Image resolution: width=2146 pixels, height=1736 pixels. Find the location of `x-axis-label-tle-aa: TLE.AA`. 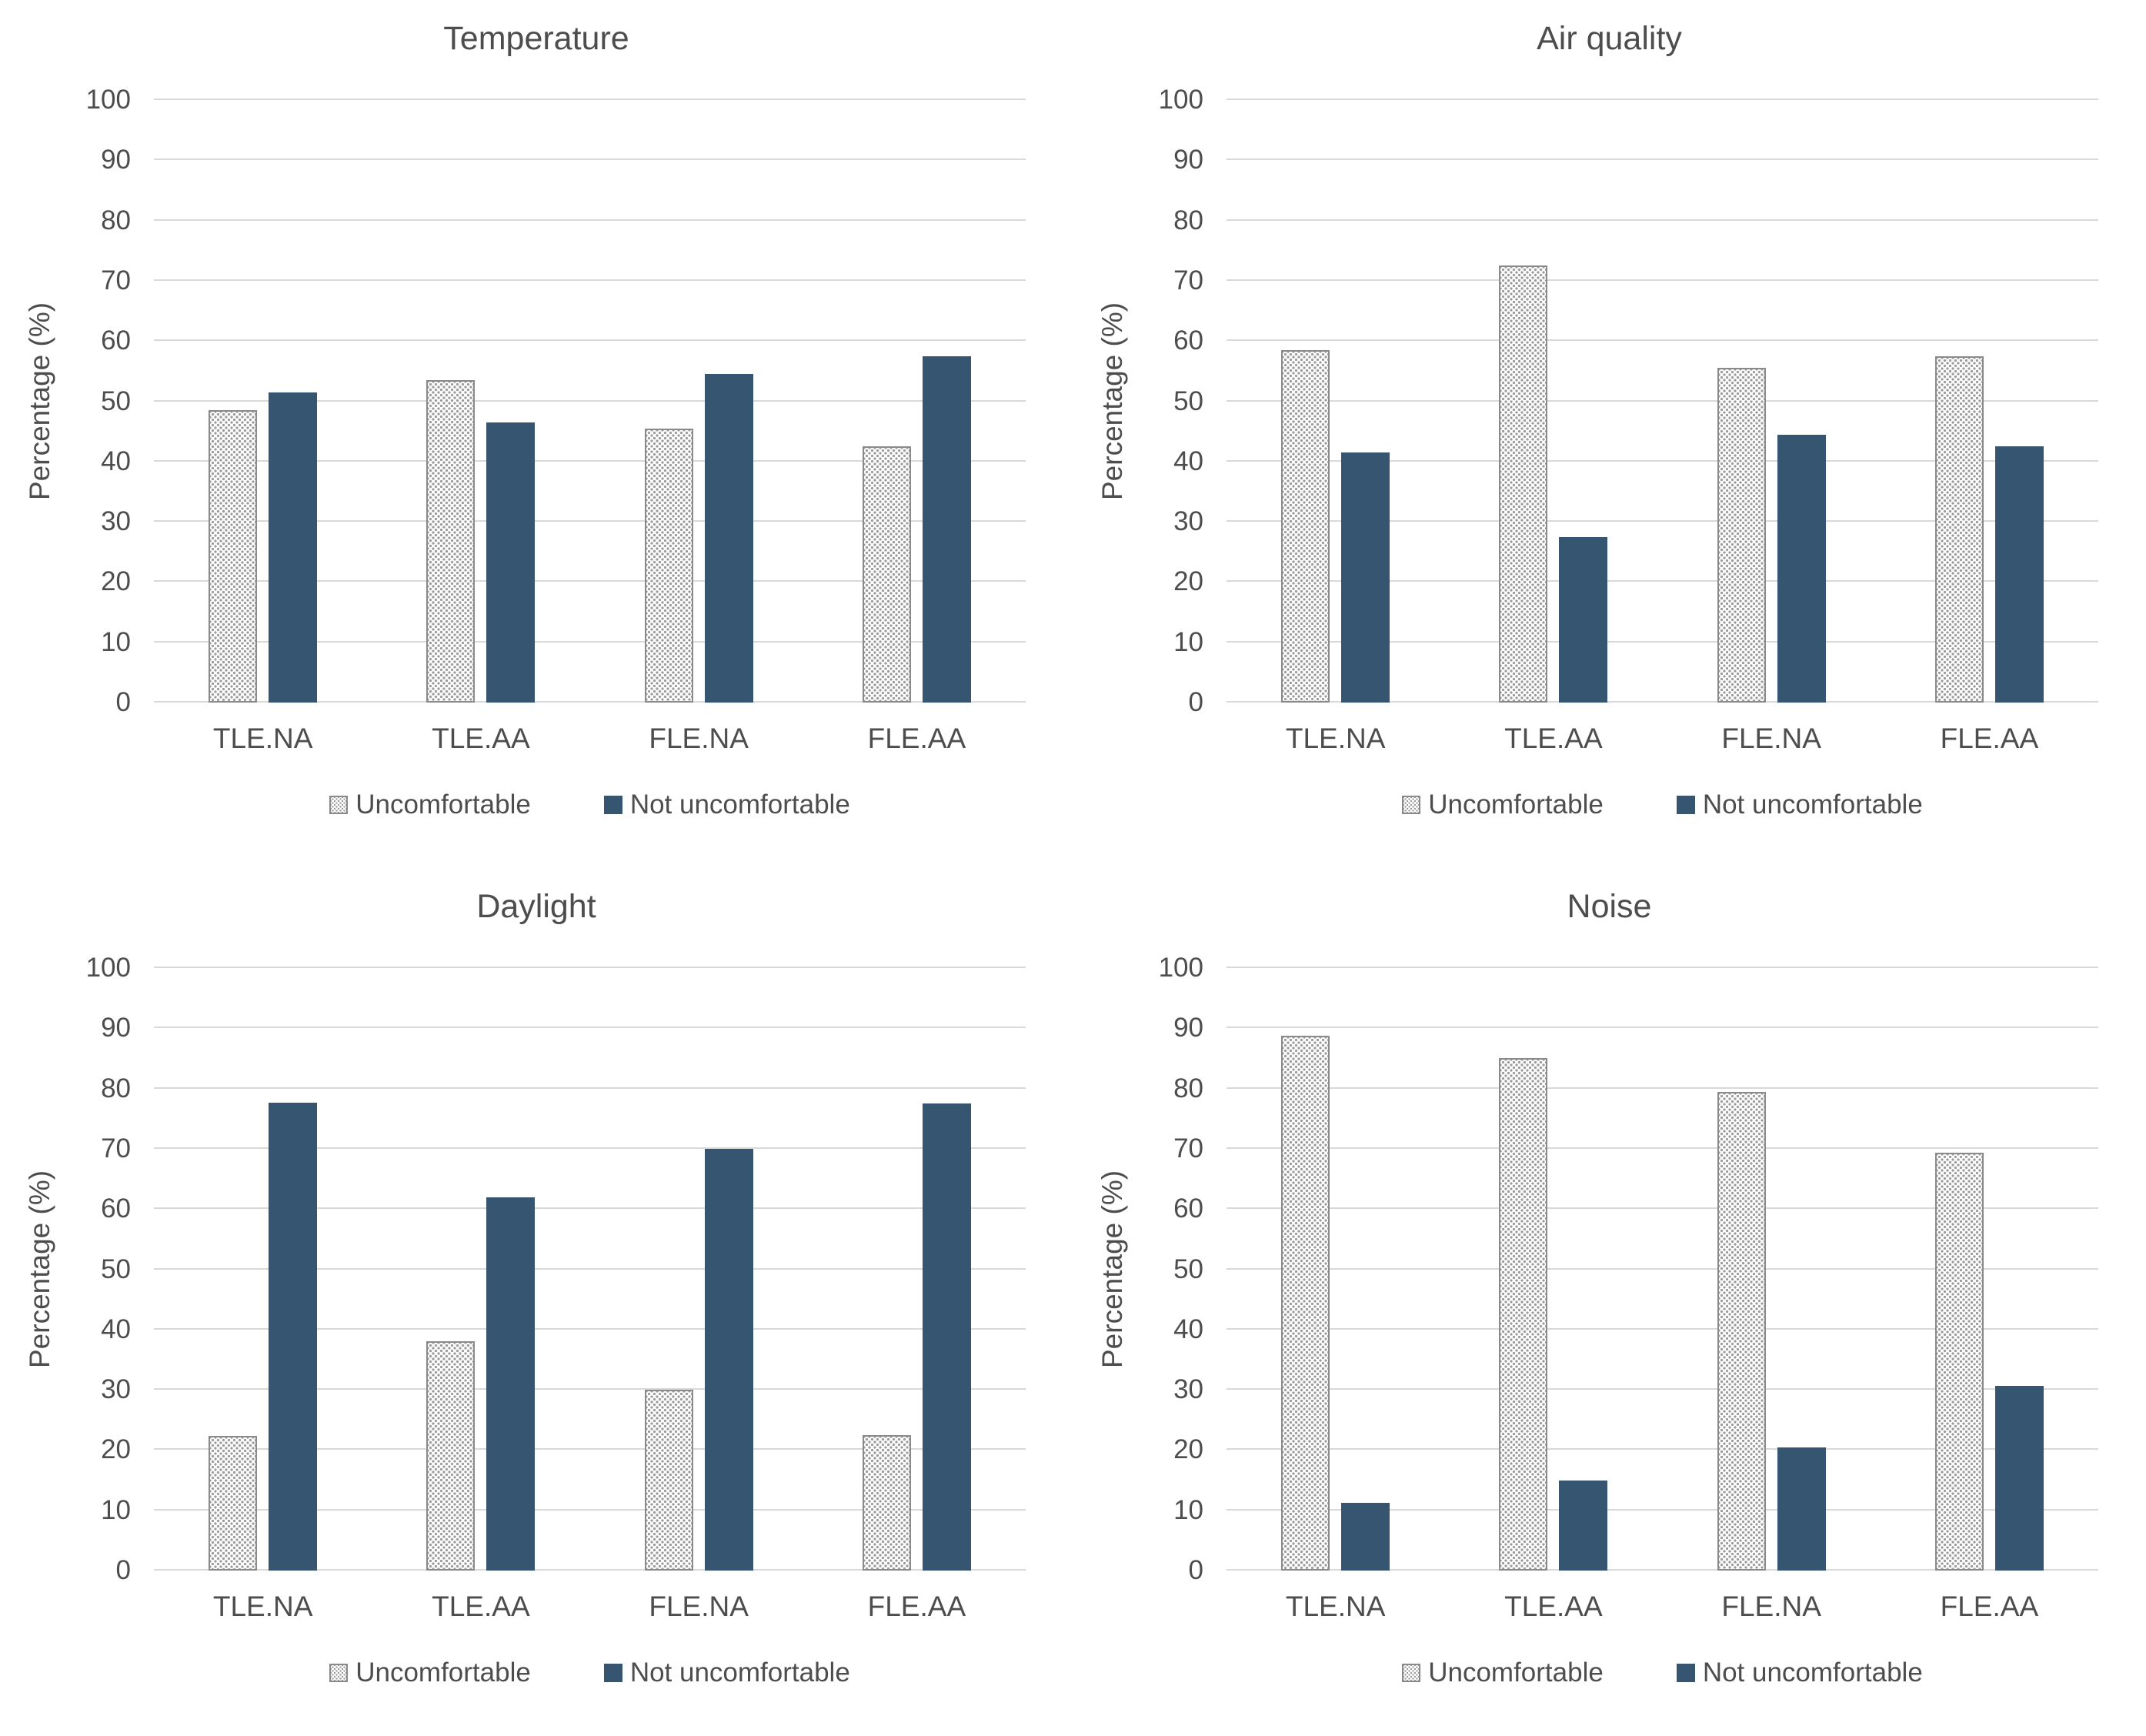

x-axis-label-tle-aa: TLE.AA is located at coordinates (1553, 738).